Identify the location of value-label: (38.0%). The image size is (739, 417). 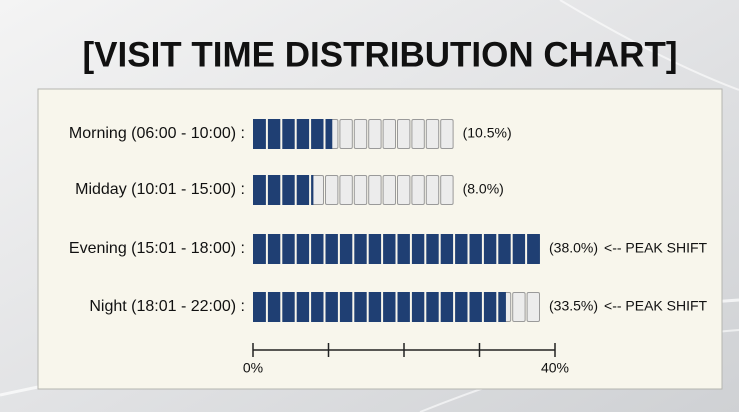
(573, 248).